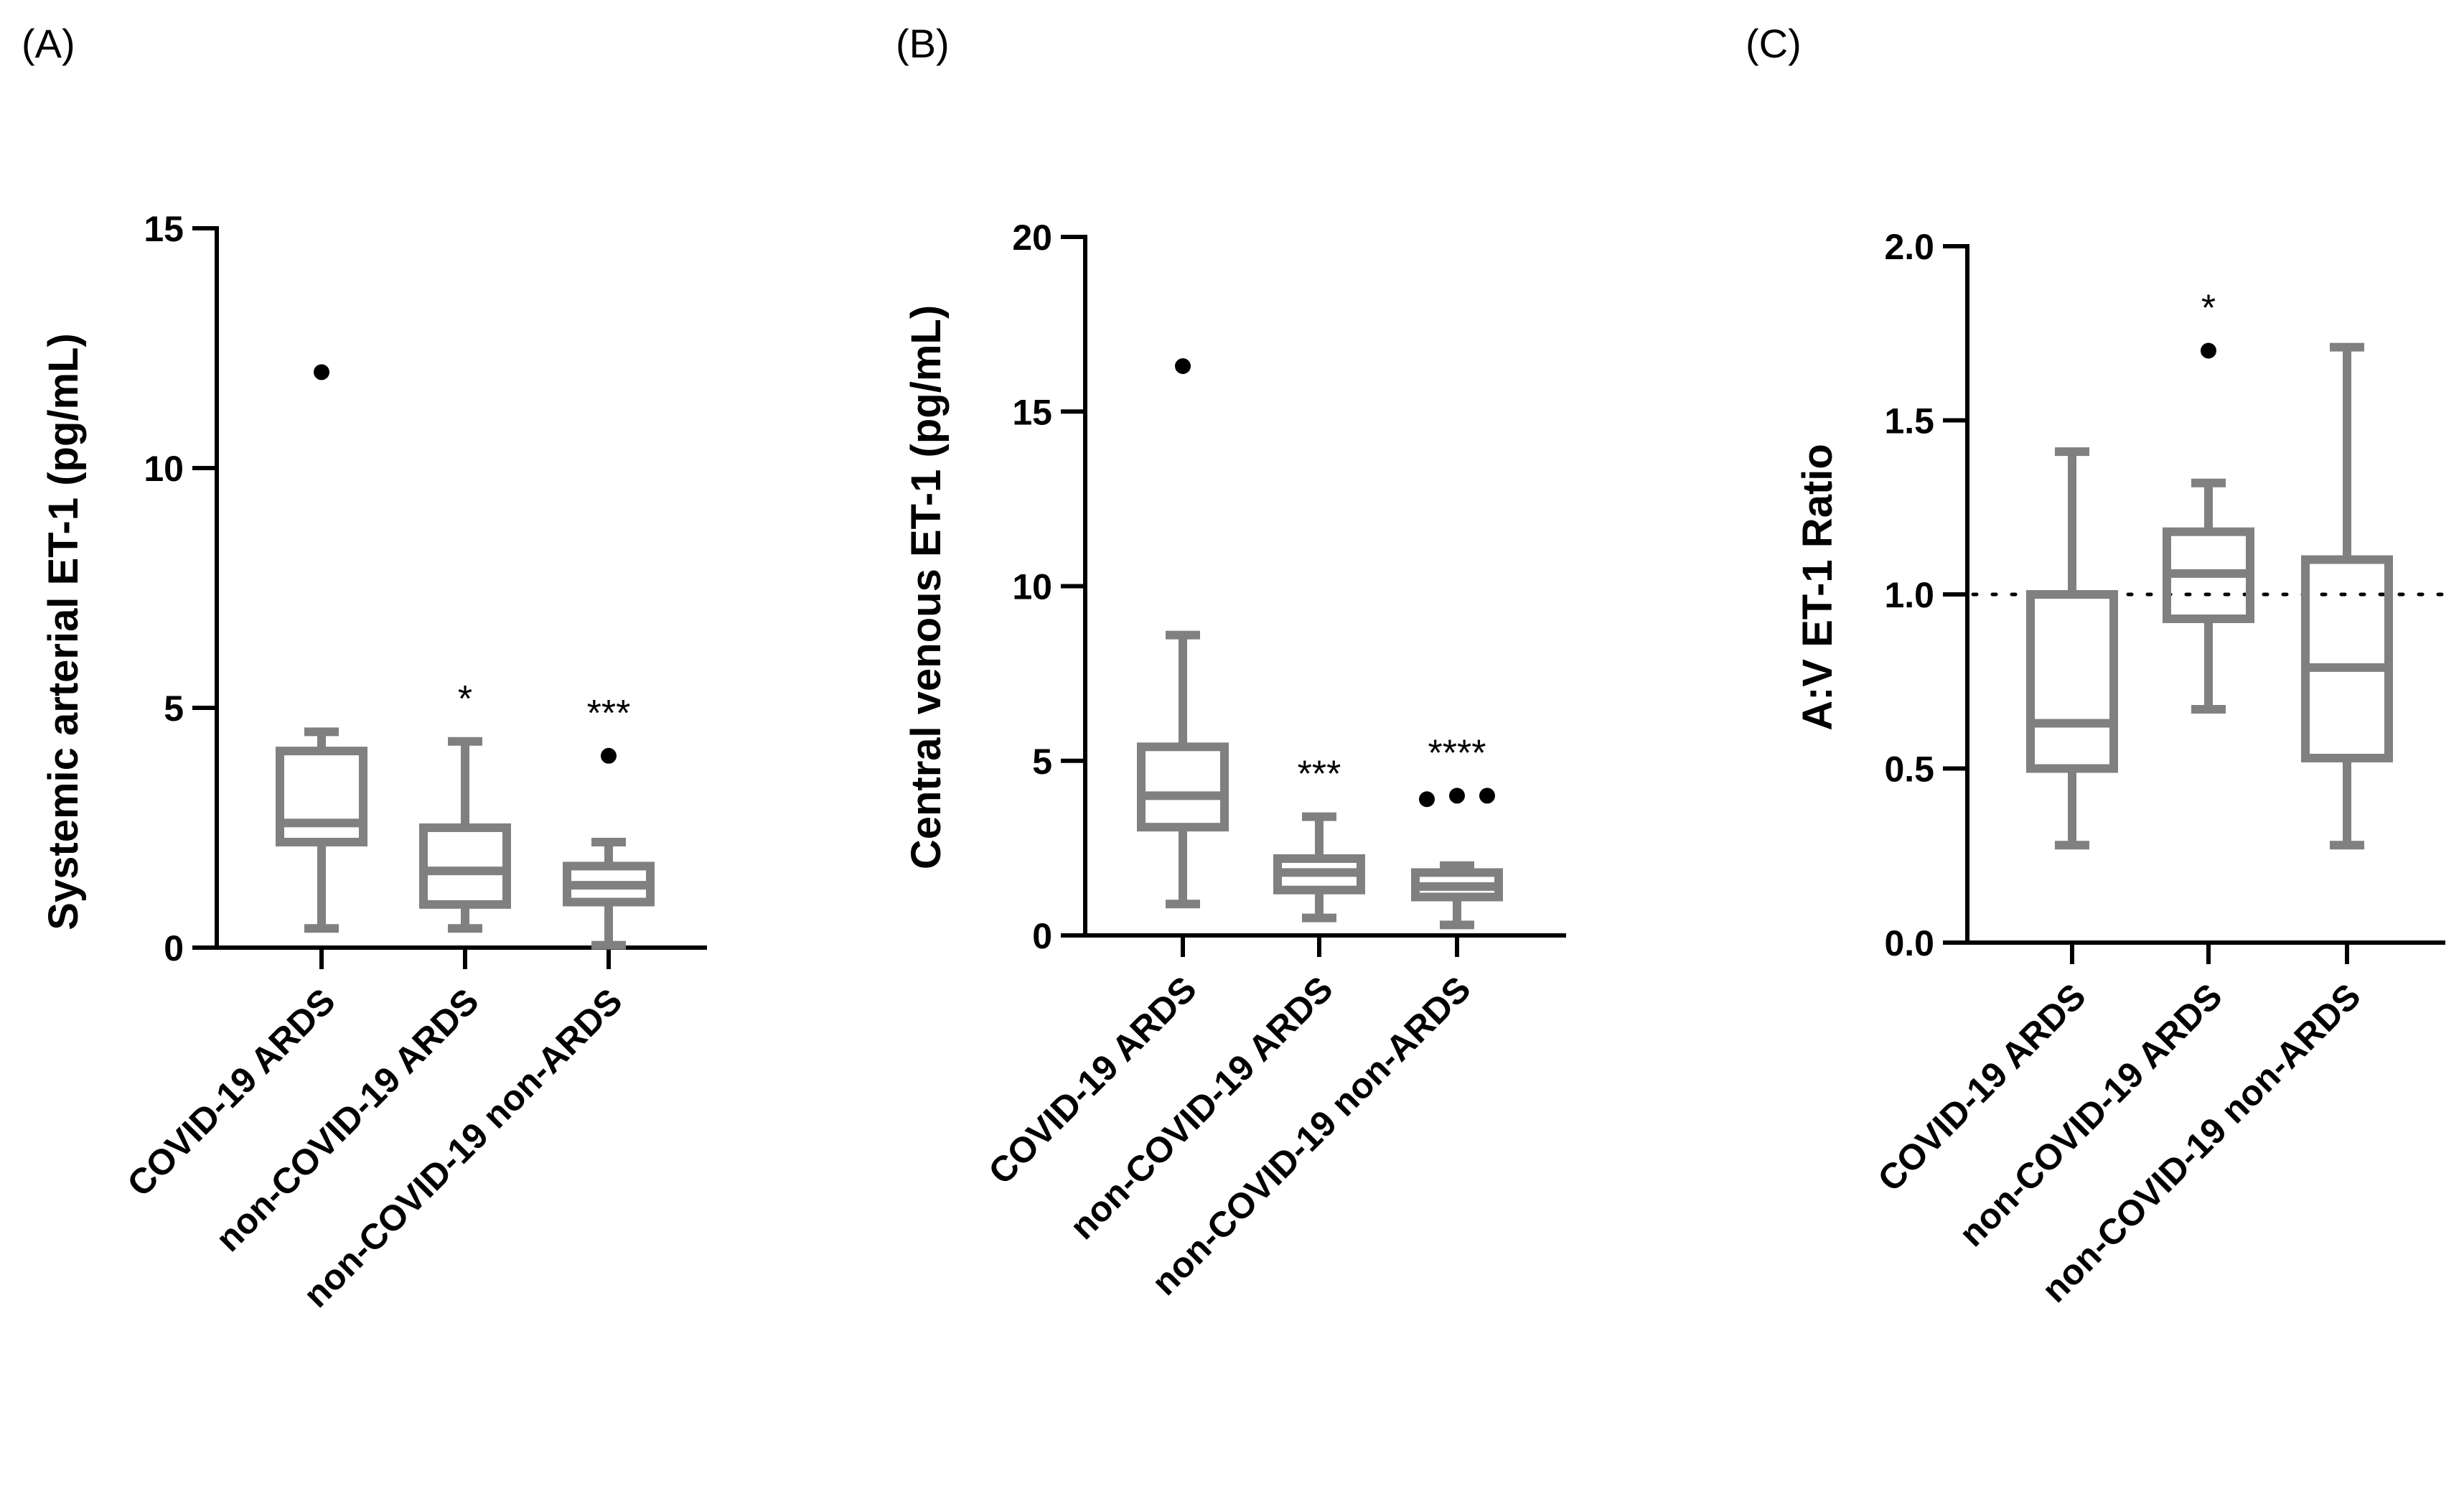 The width and height of the screenshot is (2464, 1504). What do you see at coordinates (1909, 595) in the screenshot?
I see `y-tick-label: 1.0` at bounding box center [1909, 595].